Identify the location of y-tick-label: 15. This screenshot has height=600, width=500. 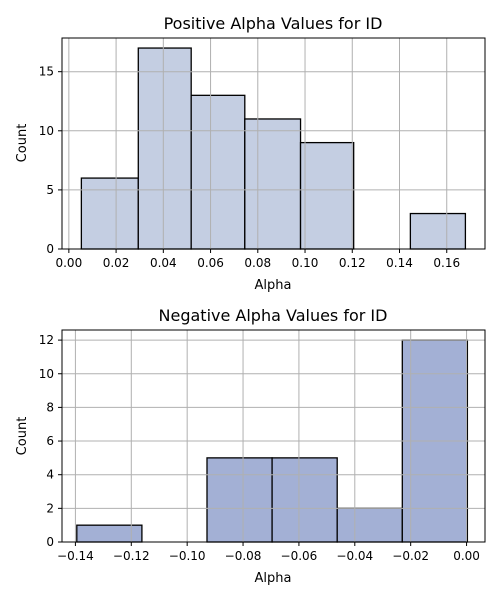
(46, 72).